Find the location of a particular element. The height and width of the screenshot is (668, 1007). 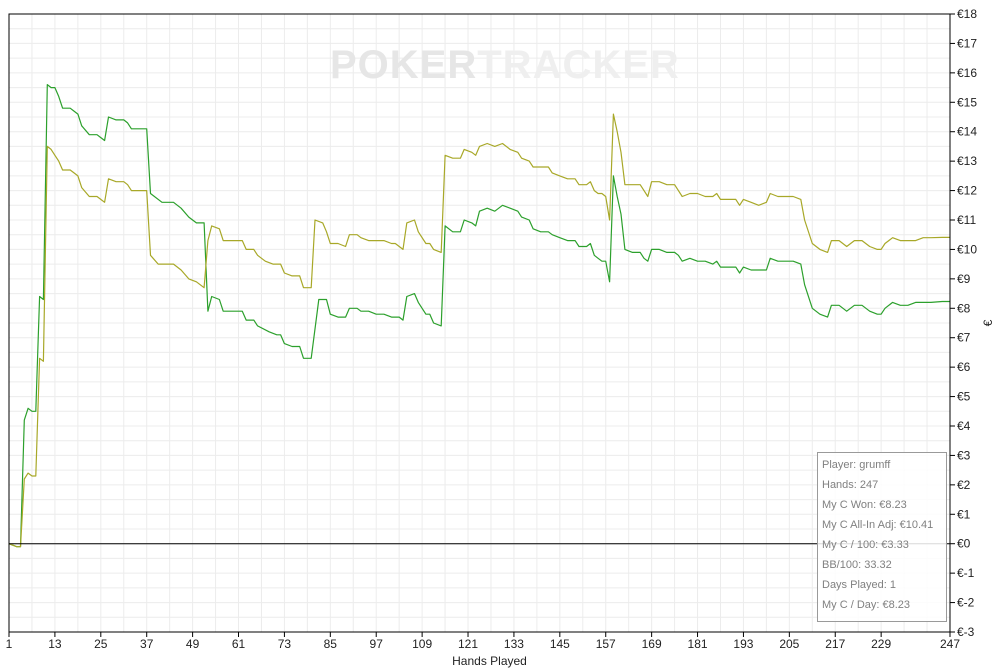

y-tick-label: €17 is located at coordinates (967, 43).